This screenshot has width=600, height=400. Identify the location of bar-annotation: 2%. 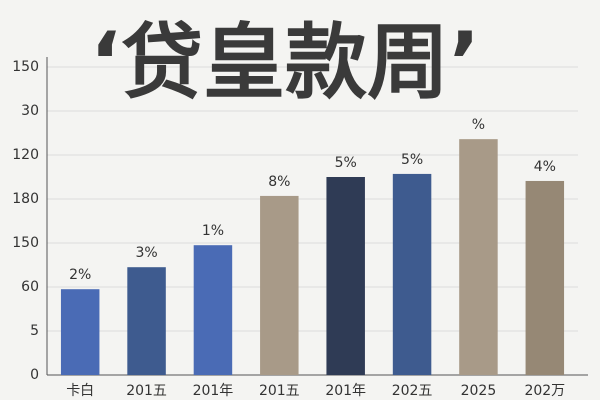
(80, 275).